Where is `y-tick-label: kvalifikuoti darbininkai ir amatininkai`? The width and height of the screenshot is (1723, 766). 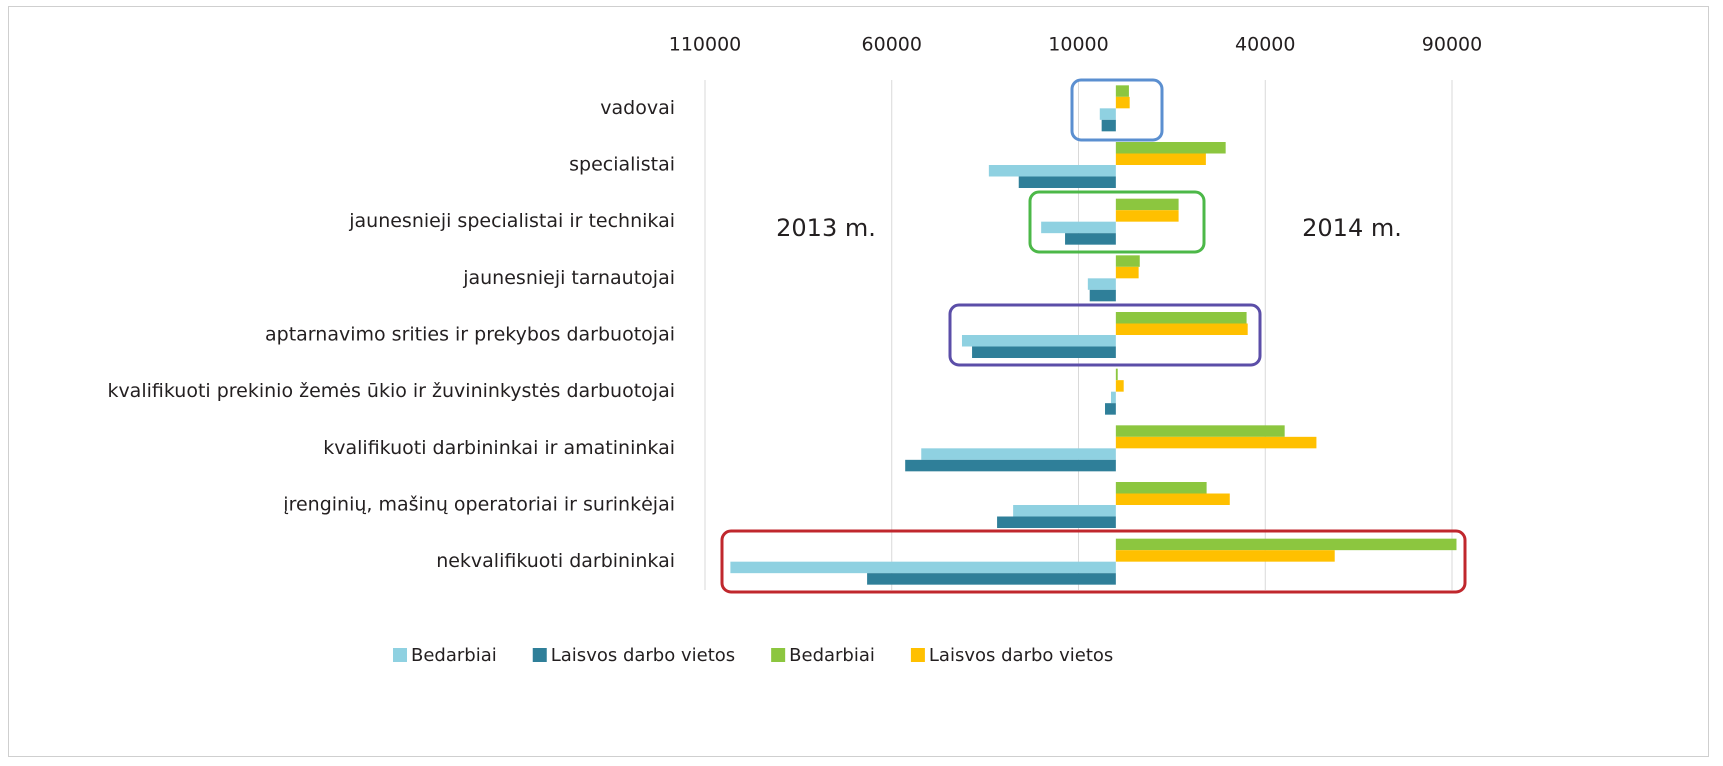
y-tick-label: kvalifikuoti darbininkai ir amatininkai is located at coordinates (499, 448).